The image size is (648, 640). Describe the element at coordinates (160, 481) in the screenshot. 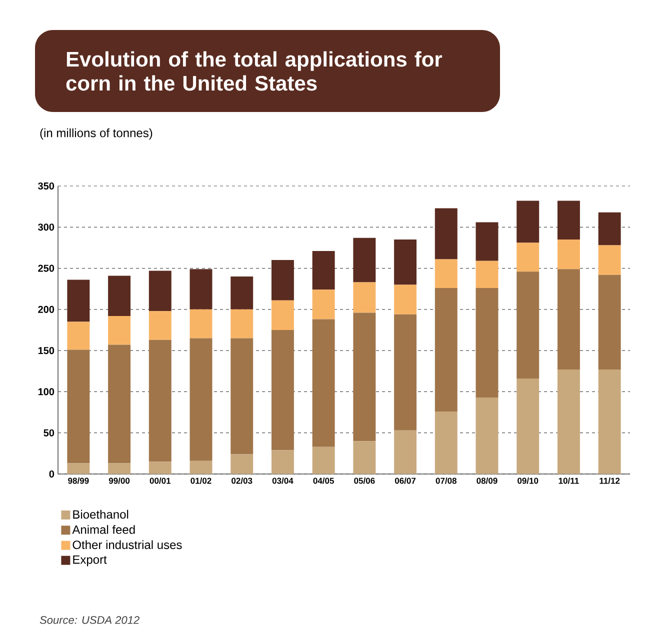

I see `x-tick-label: 00/01` at that location.